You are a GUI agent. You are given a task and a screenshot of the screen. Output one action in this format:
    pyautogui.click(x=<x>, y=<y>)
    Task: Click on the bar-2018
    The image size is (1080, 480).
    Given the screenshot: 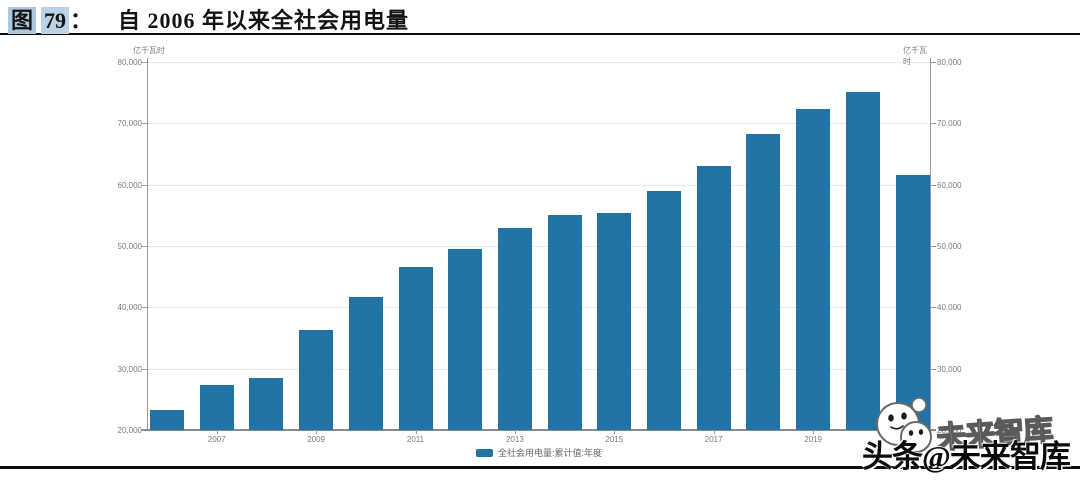 What is the action you would take?
    pyautogui.click(x=763, y=281)
    